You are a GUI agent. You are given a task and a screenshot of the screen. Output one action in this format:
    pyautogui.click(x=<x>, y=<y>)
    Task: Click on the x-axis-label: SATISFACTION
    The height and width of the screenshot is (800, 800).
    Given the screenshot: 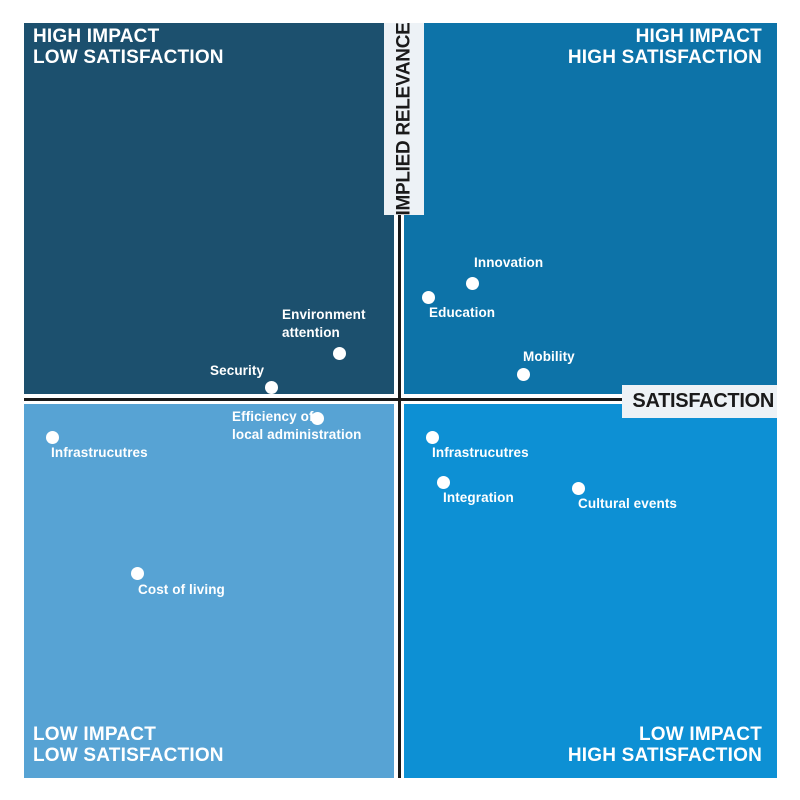 What is the action you would take?
    pyautogui.click(x=703, y=401)
    